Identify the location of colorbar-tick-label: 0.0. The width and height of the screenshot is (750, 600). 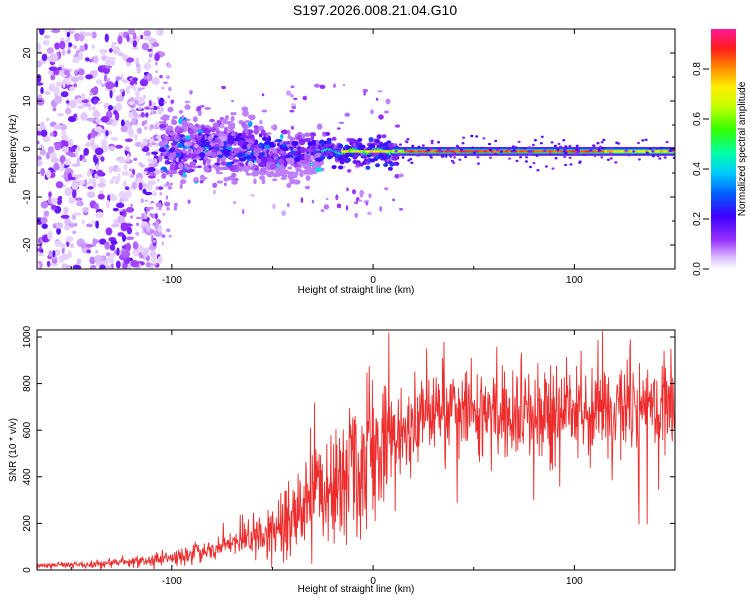
(697, 269).